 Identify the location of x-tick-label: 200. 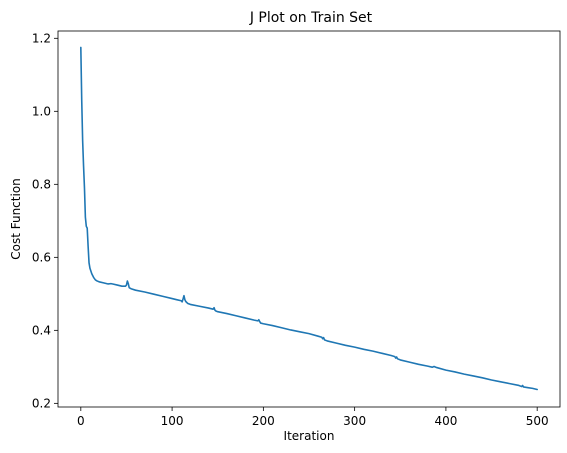
(263, 421).